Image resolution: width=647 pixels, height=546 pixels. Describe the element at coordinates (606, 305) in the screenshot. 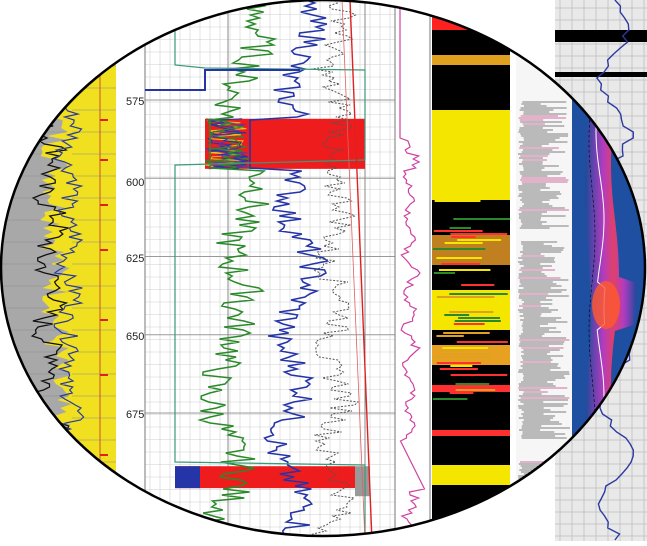

I see `spectral-hotspot` at that location.